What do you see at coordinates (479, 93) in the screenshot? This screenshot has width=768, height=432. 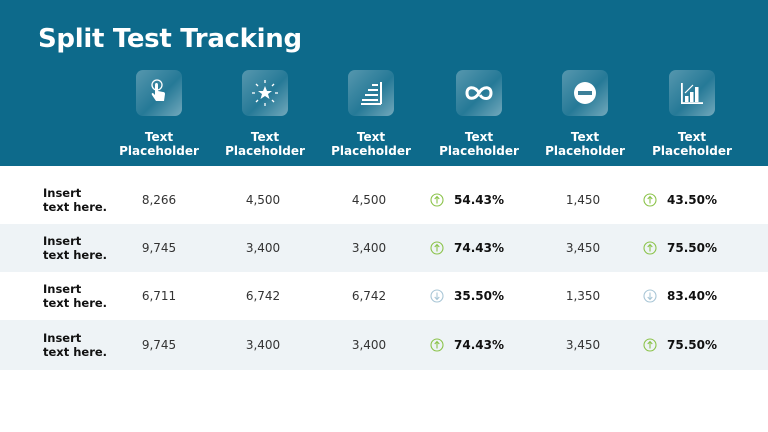 I see `infinity-loop-icon` at bounding box center [479, 93].